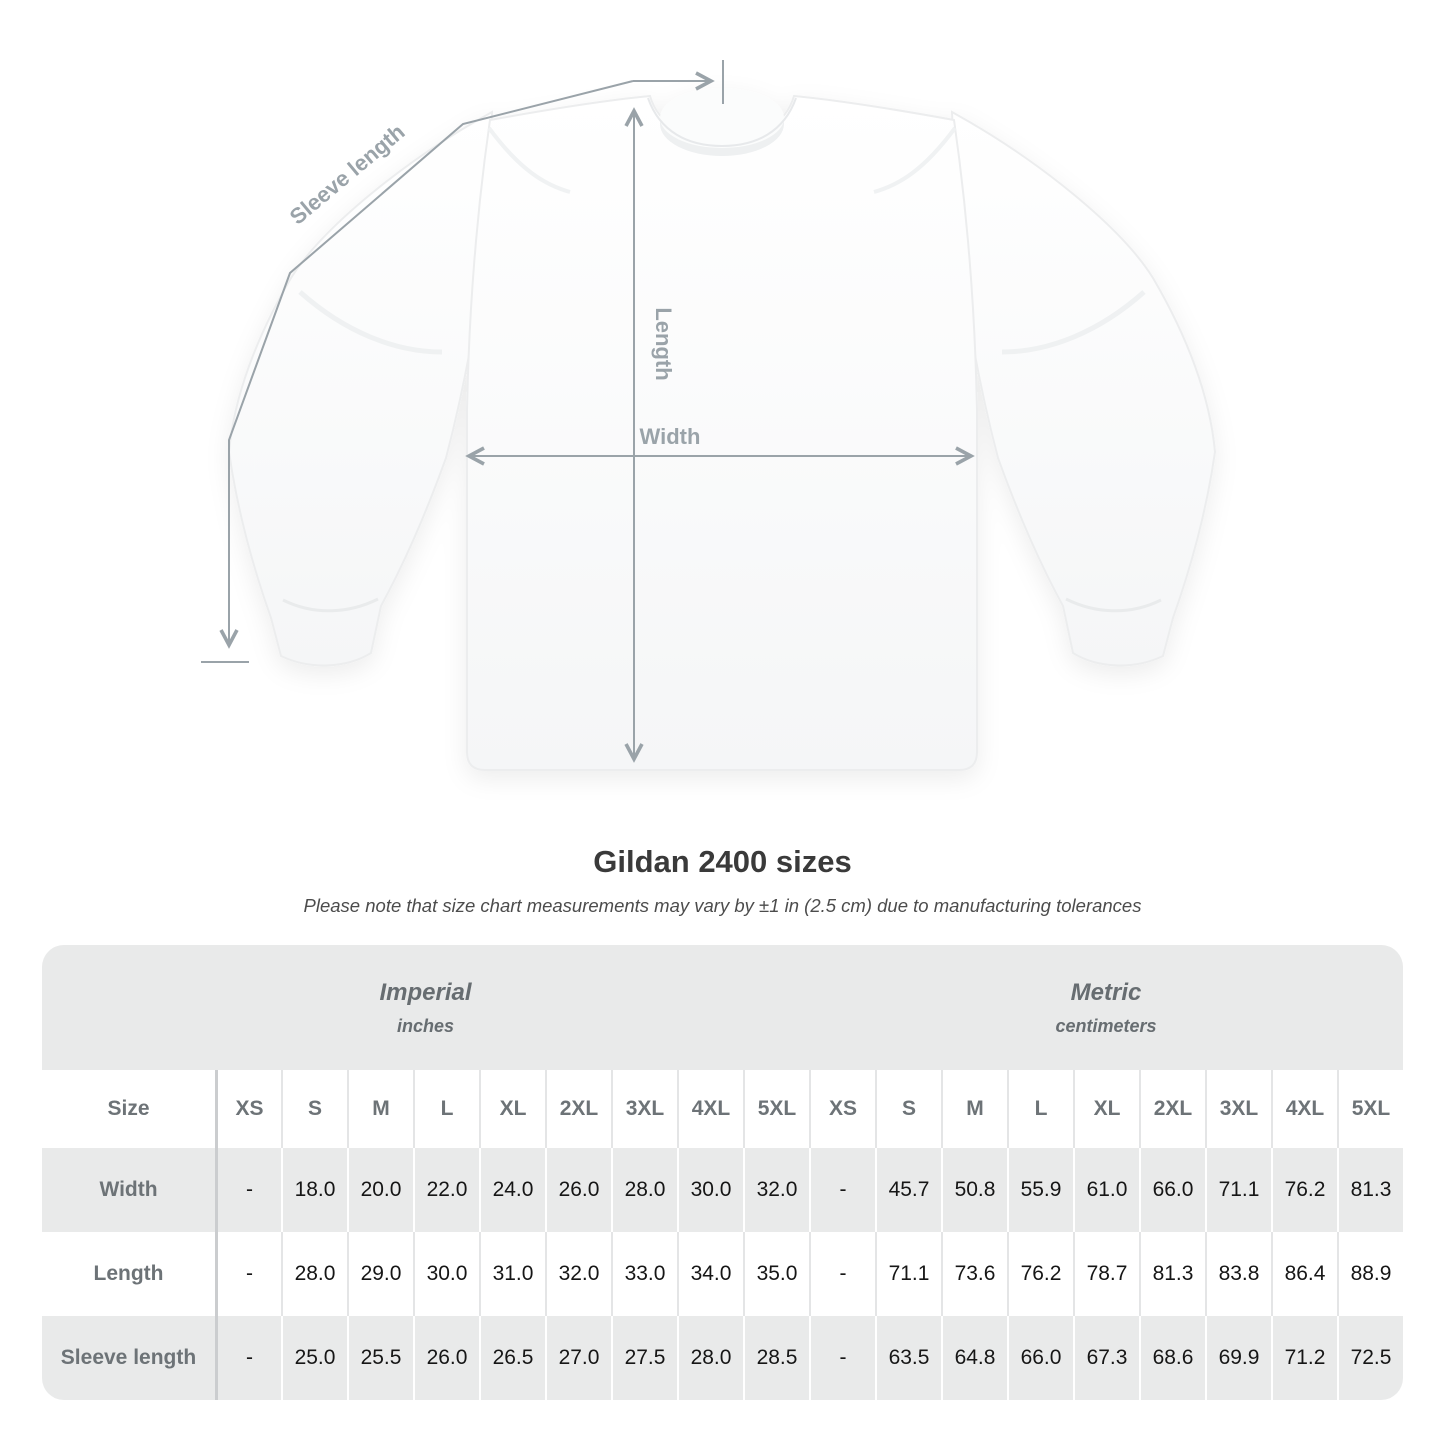 Image resolution: width=1445 pixels, height=1445 pixels. I want to click on size-cell: 72.5, so click(1370, 1358).